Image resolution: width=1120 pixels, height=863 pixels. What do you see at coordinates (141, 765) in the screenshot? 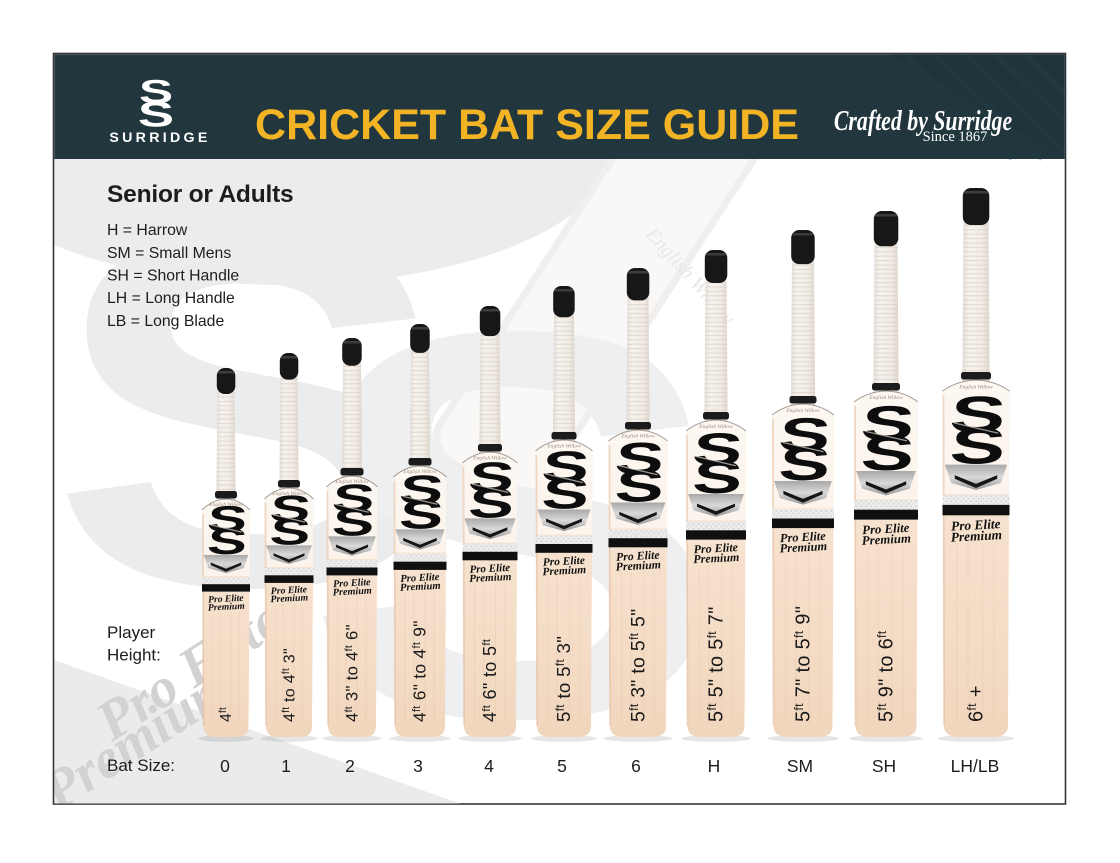
I see `svg-text: Bat Size:` at bounding box center [141, 765].